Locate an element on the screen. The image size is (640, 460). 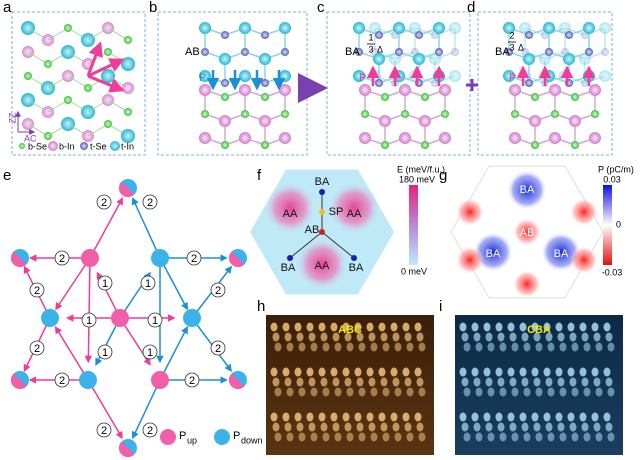
site-dot is located at coordinates (322, 232).